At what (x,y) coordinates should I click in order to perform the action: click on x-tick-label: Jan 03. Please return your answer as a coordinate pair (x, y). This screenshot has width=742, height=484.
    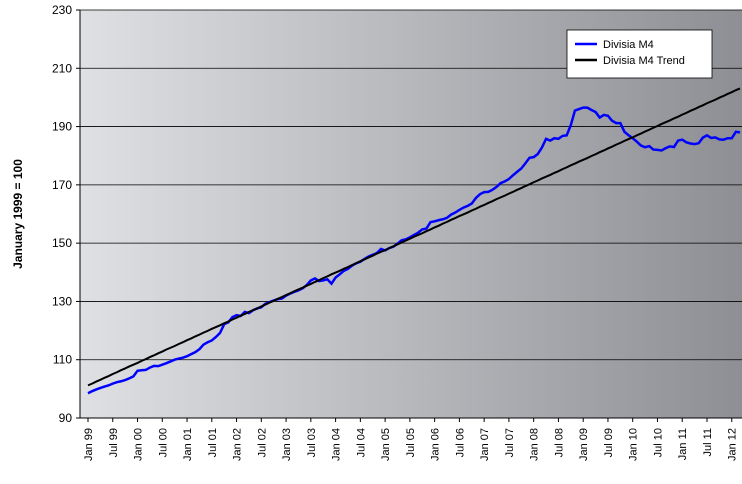
    Looking at the image, I should click on (287, 444).